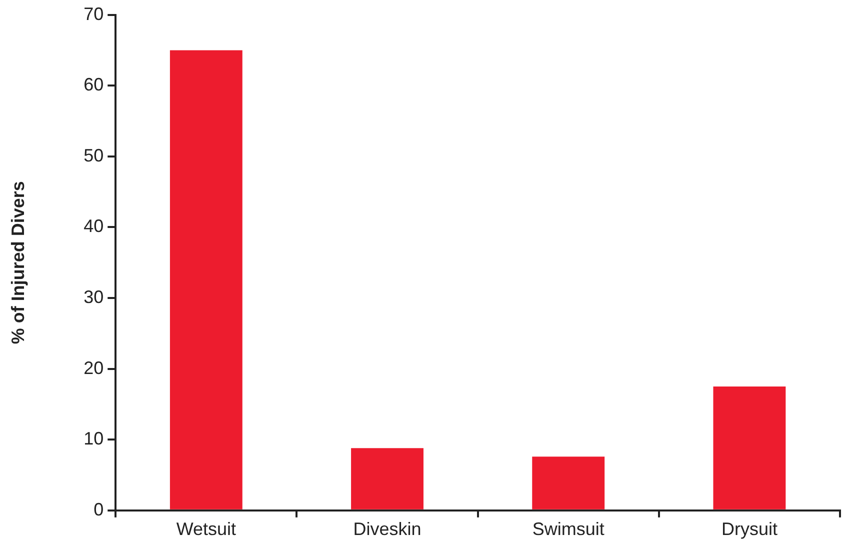 This screenshot has height=543, width=844. I want to click on x-tick-label: Diveskin, so click(387, 529).